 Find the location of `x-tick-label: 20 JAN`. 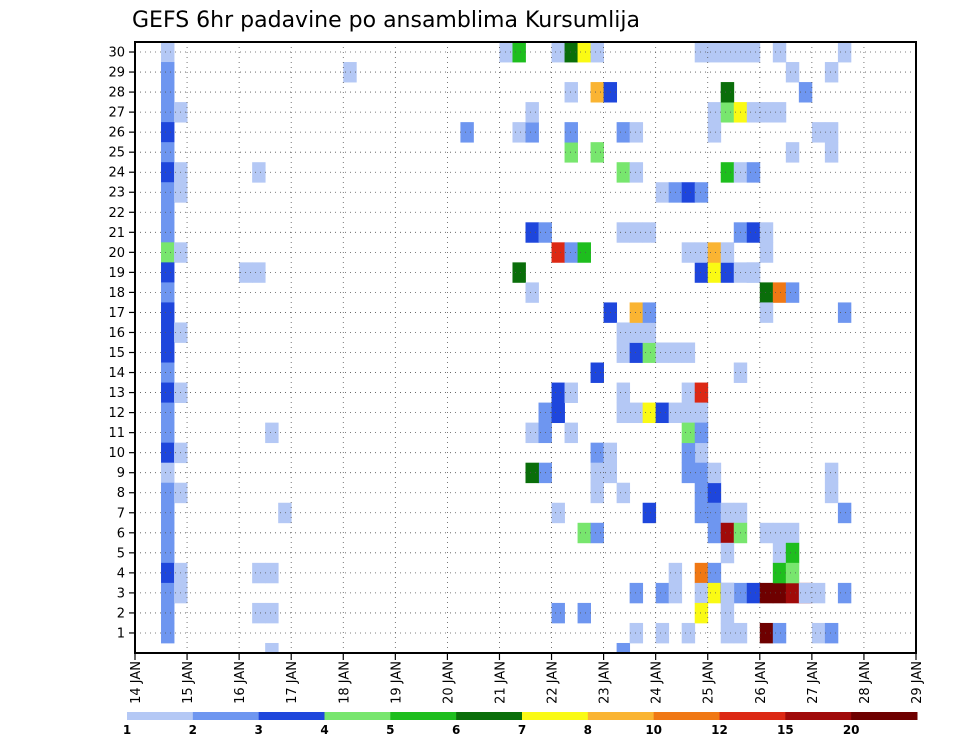

x-tick-label: 20 JAN is located at coordinates (448, 682).